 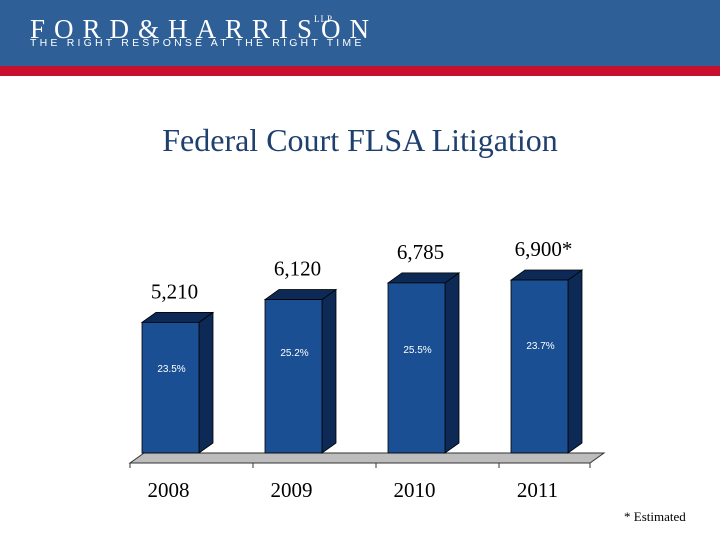 I want to click on footnote: * Estimated, so click(x=655, y=516).